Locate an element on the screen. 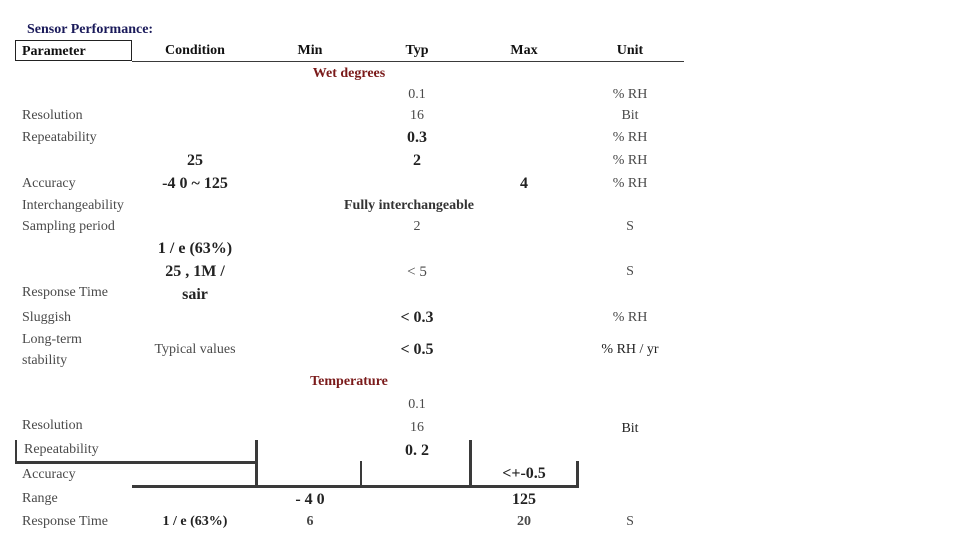  wet-interchangeability-typ: Fully interchangeable is located at coordinates (409, 205).